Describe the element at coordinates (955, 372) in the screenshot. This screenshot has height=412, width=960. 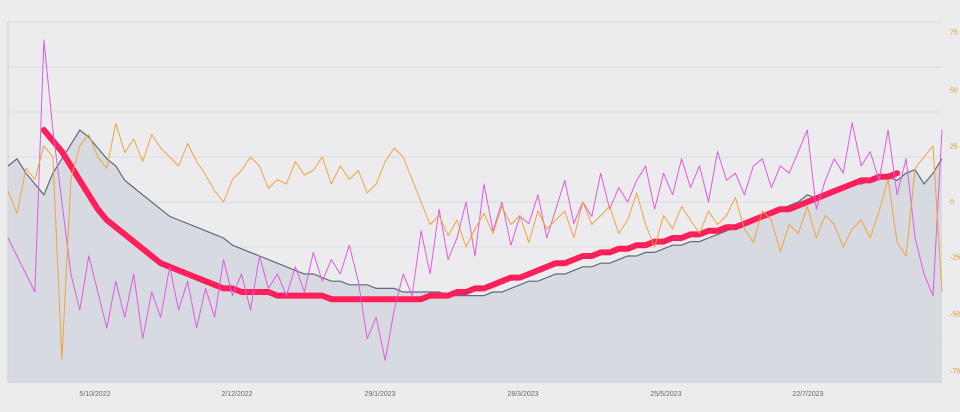
I see `right-tick-label: -75` at that location.